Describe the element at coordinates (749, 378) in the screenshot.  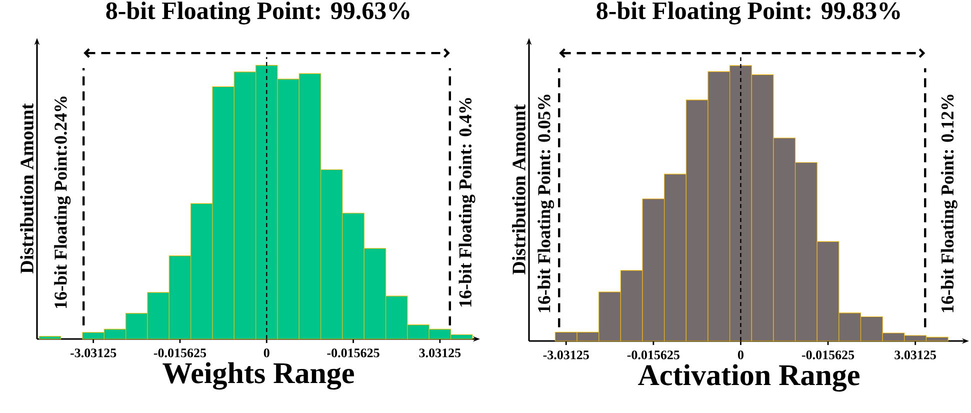
I see `x-axis-title: Activation Range` at that location.